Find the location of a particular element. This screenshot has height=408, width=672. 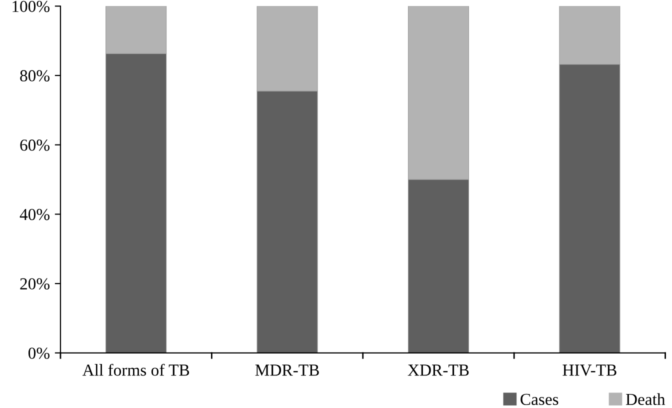

x-tick-label: XDR-TB is located at coordinates (438, 370).